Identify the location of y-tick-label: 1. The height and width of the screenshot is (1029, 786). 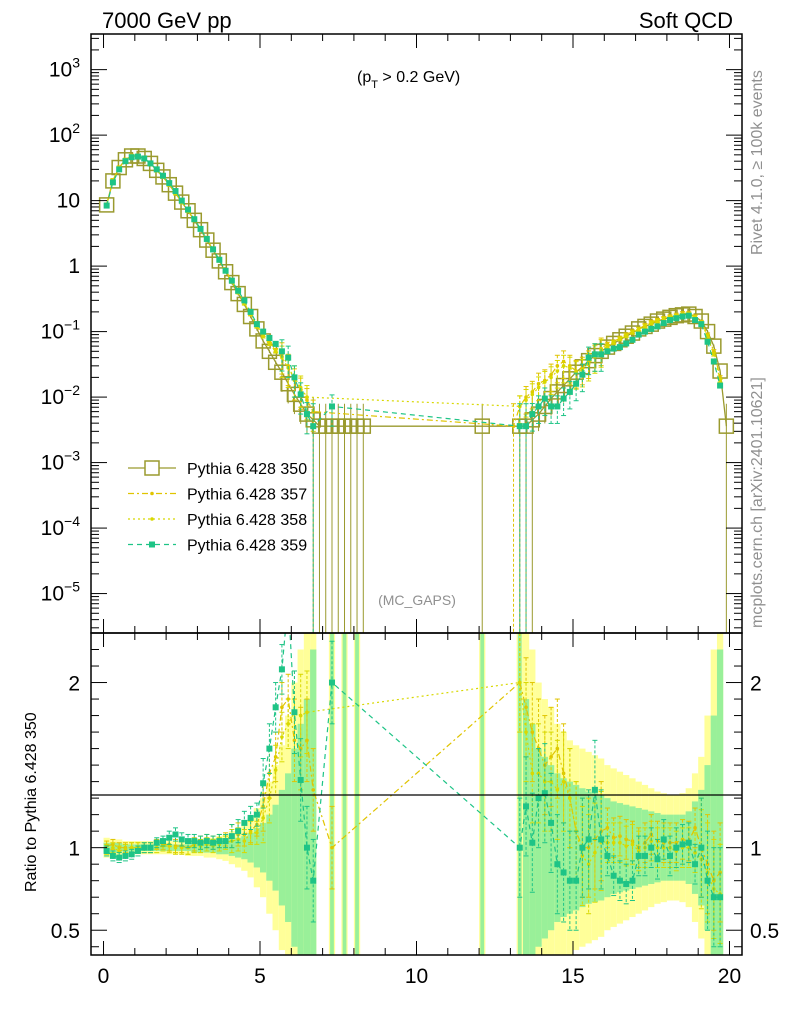
(74, 266).